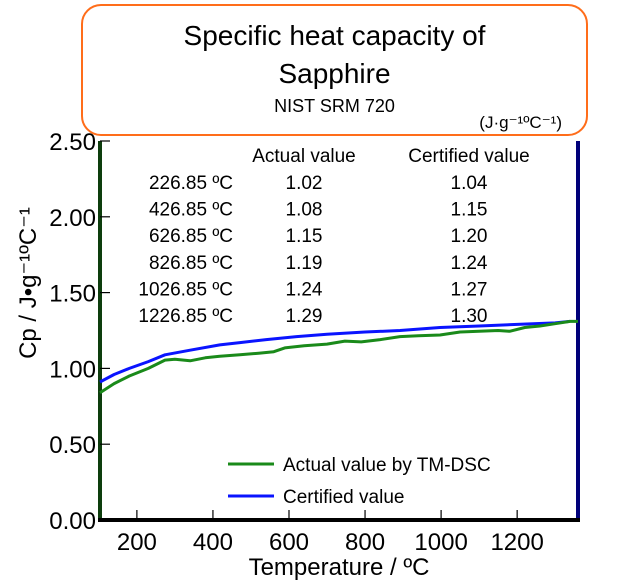 The width and height of the screenshot is (628, 582). Describe the element at coordinates (304, 236) in the screenshot. I see `table-cell-actual: 1.15` at that location.